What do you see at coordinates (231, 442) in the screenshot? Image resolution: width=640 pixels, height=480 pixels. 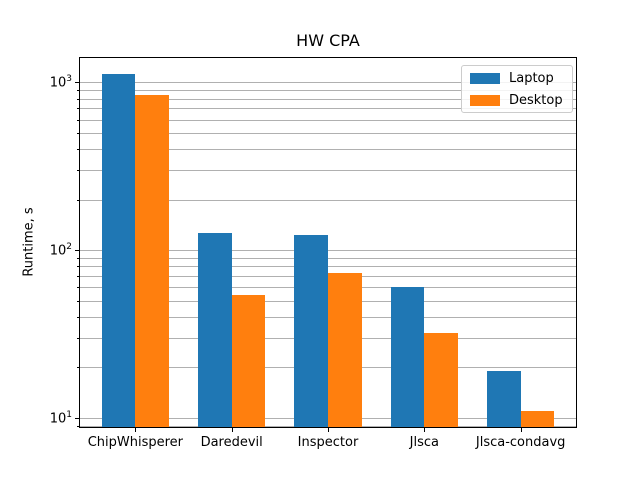 I see `x-tick-label-daredevil: Daredevil` at bounding box center [231, 442].